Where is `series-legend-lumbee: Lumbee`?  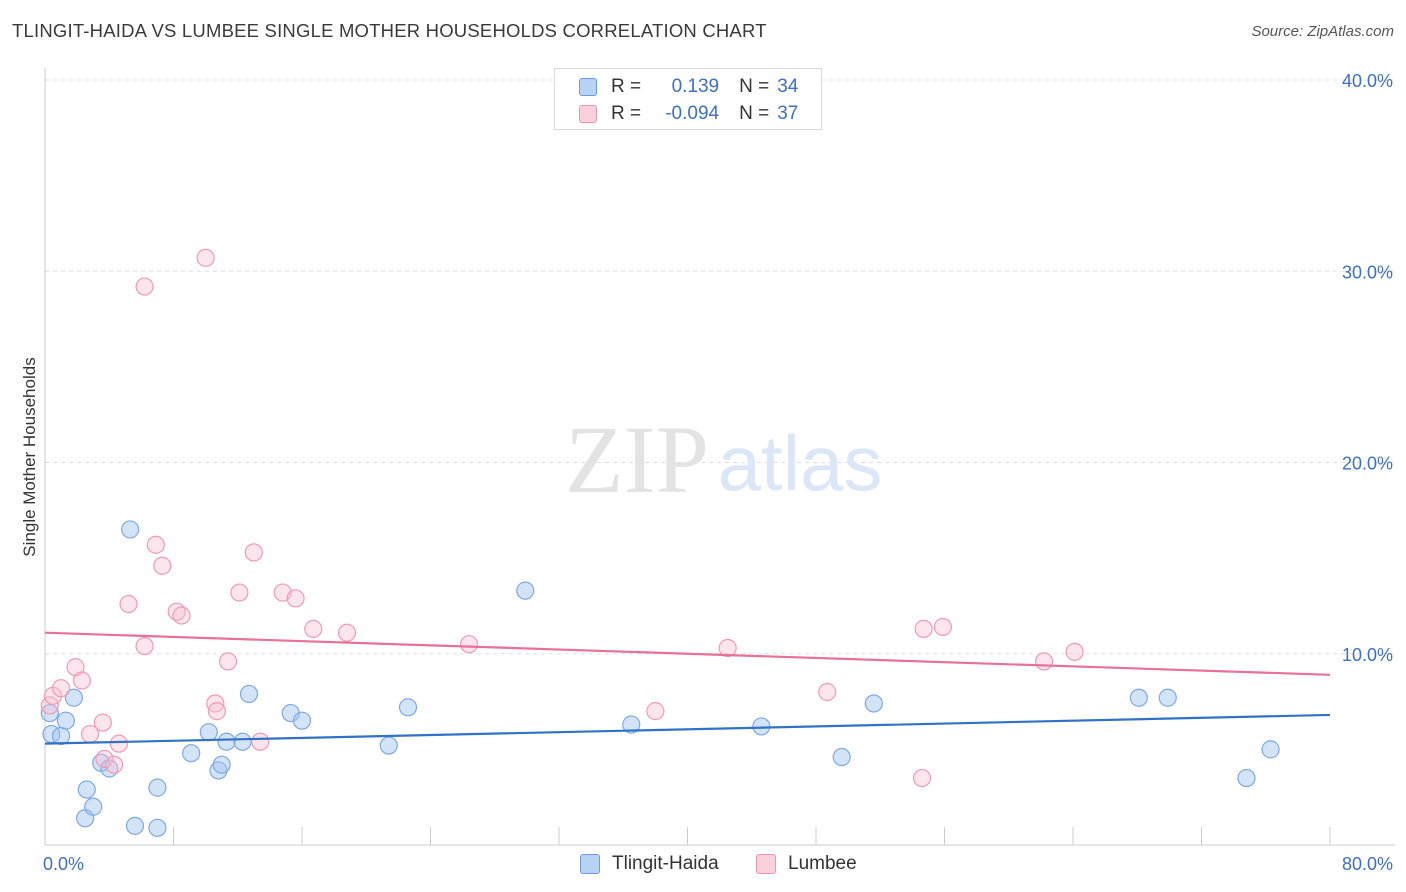 series-legend-lumbee: Lumbee is located at coordinates (806, 864).